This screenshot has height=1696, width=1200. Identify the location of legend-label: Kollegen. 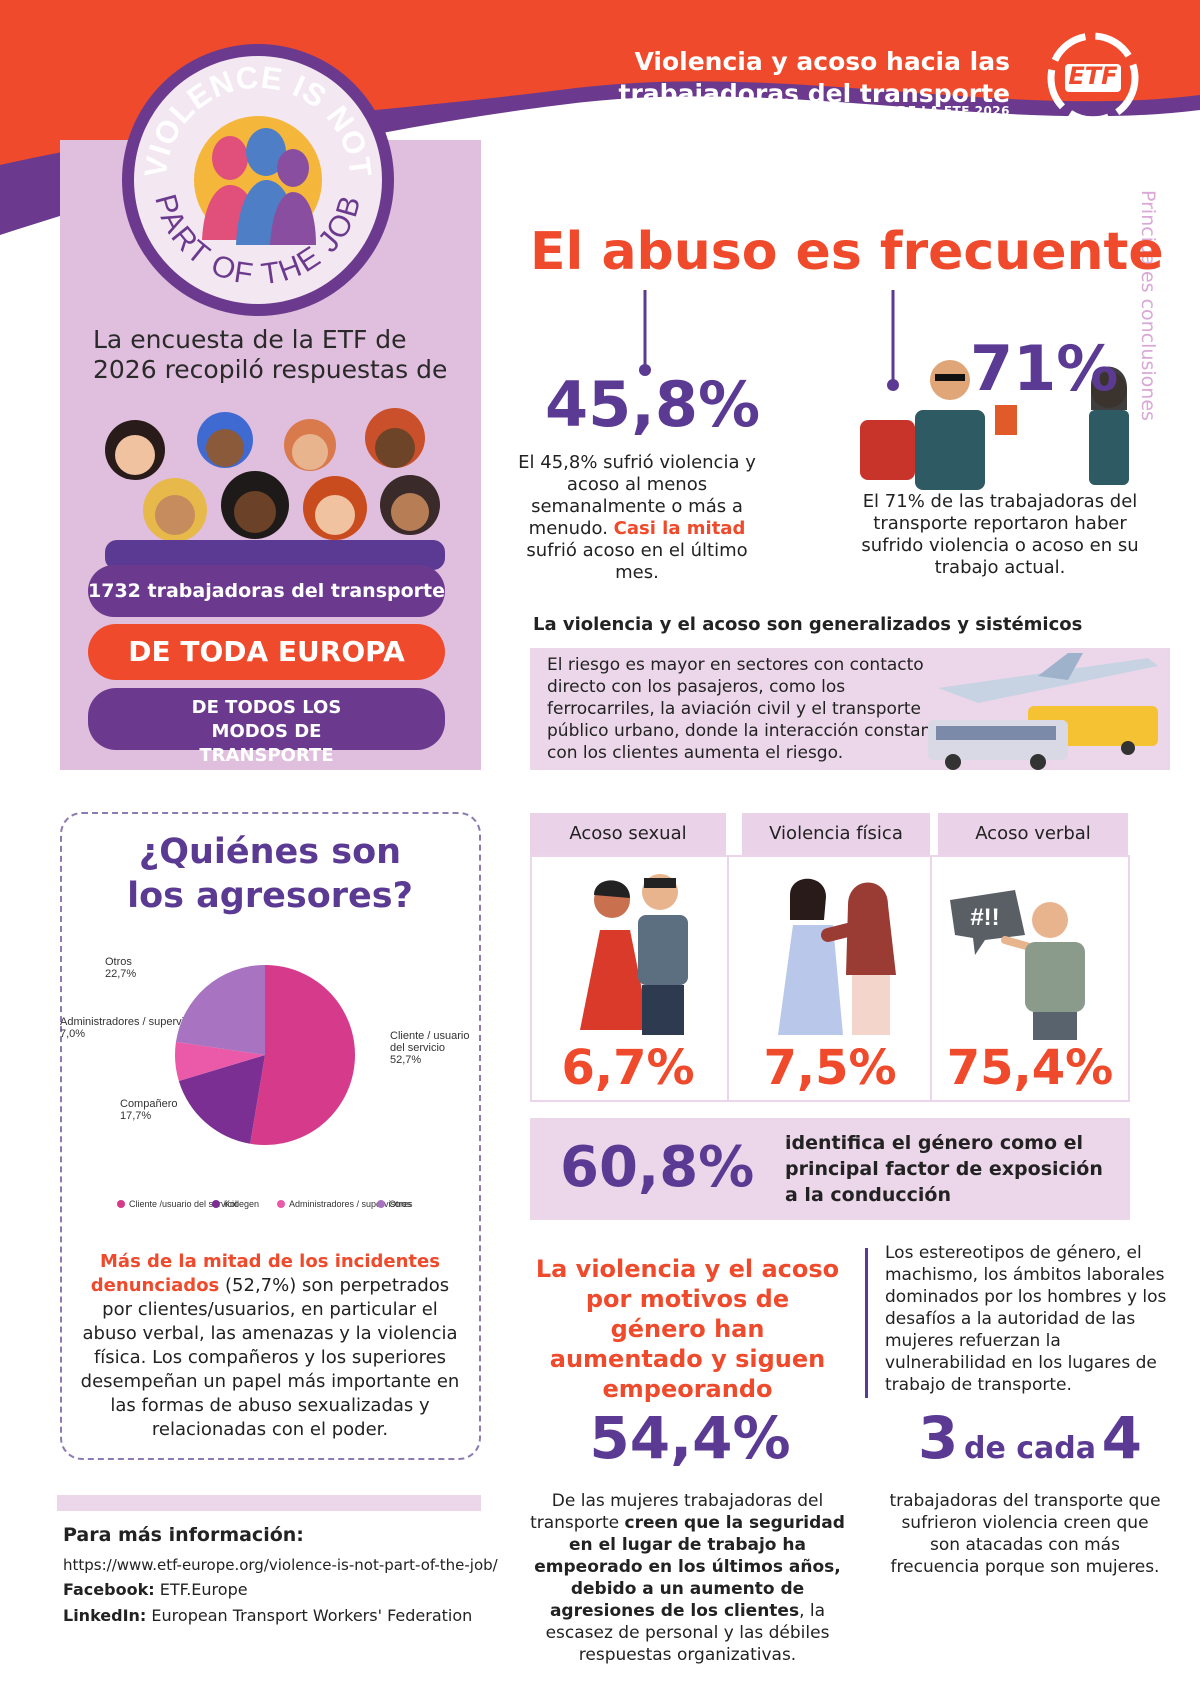
(241, 1204).